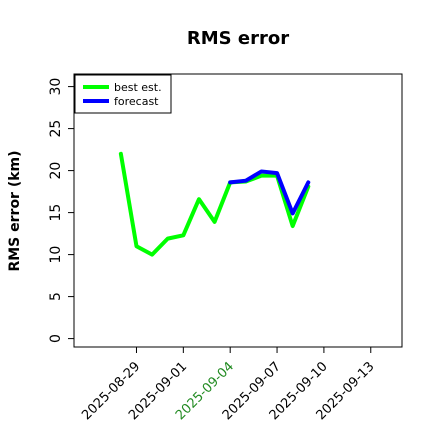  I want to click on y-axis-ticks: 0 5 10 15 20 25 30, so click(61, 210).